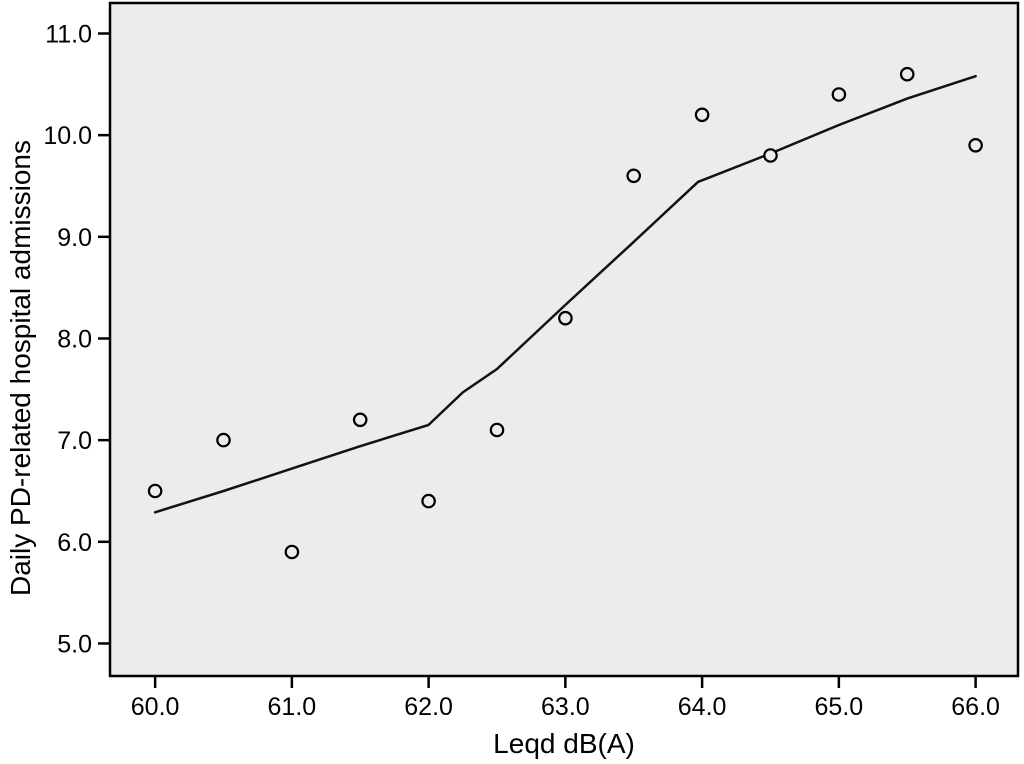 The width and height of the screenshot is (1024, 764). I want to click on y-tick-label: 6.0, so click(74, 543).